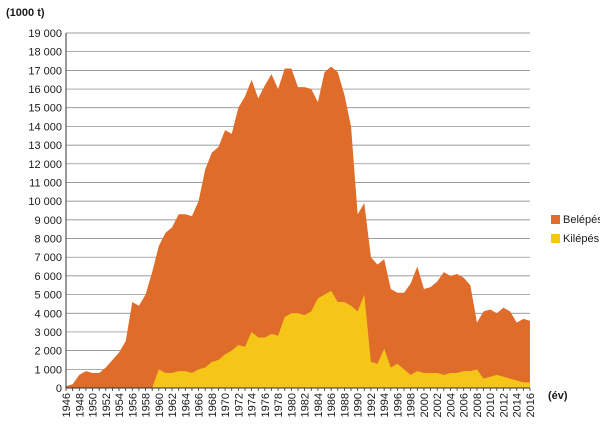  What do you see at coordinates (45, 53) in the screenshot?
I see `y-tick-label: 18 000` at bounding box center [45, 53].